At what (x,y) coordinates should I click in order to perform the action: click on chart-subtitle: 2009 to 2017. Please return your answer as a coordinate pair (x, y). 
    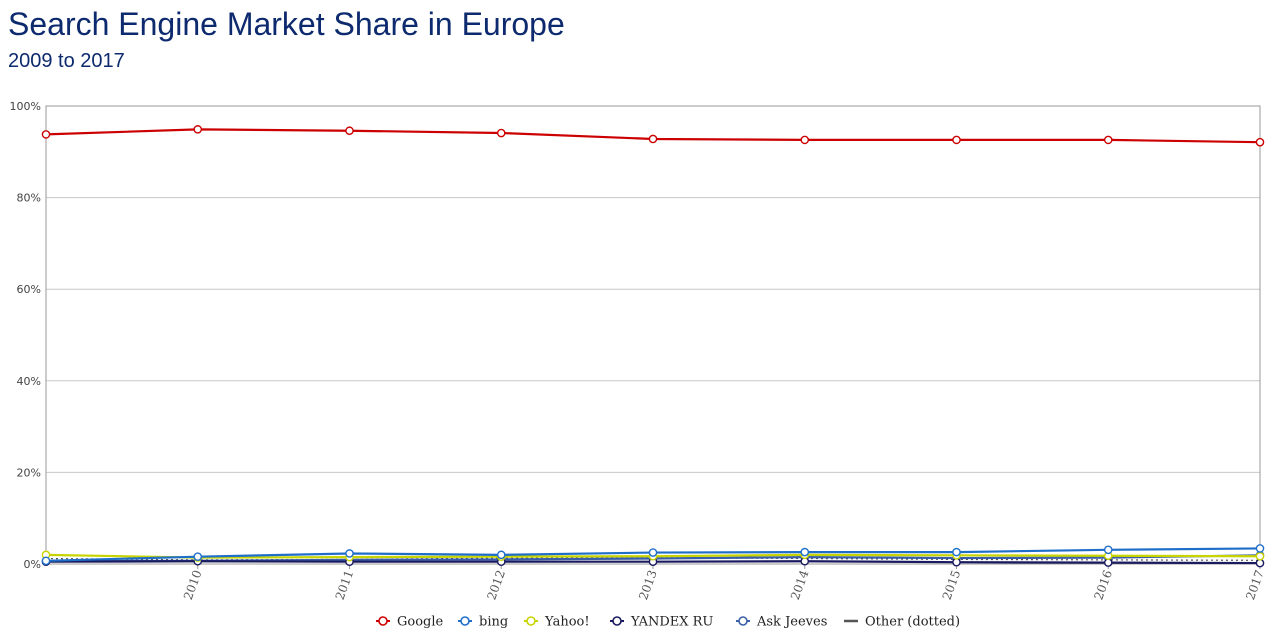
    Looking at the image, I should click on (66, 61).